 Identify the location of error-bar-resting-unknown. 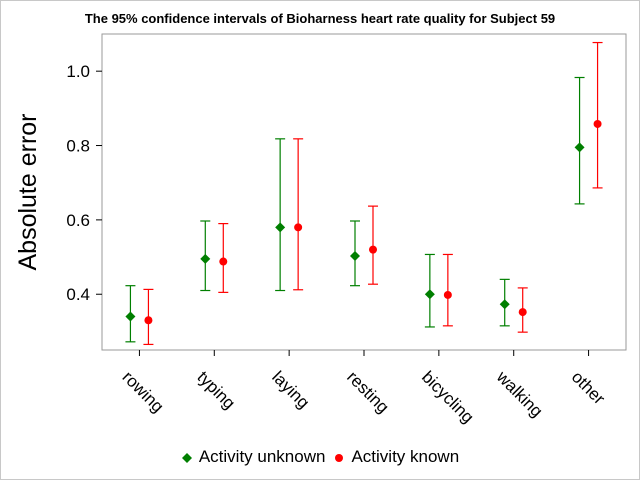
(355, 253).